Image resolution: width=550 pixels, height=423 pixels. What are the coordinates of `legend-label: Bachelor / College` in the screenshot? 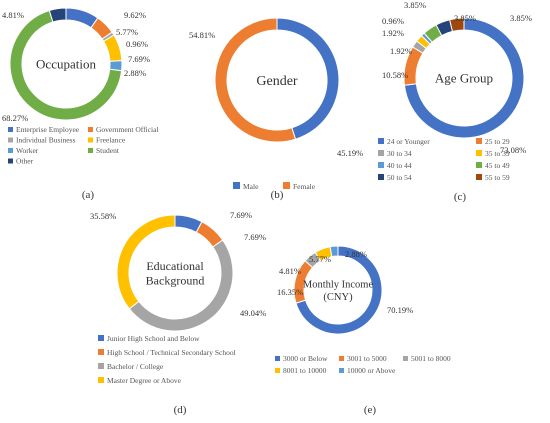 It's located at (135, 366).